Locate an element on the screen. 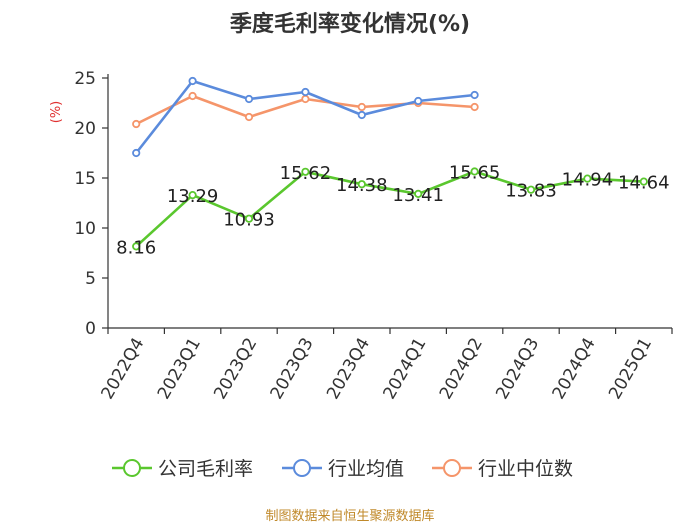 The image size is (700, 525). x-tick-label: 2024Q1 is located at coordinates (404, 369).